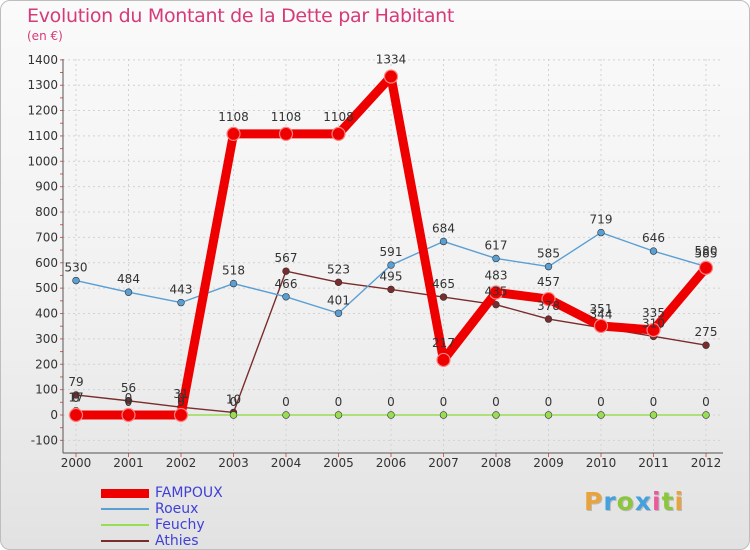 The width and height of the screenshot is (750, 550). What do you see at coordinates (601, 309) in the screenshot?
I see `data-label-fampoux: 351` at bounding box center [601, 309].